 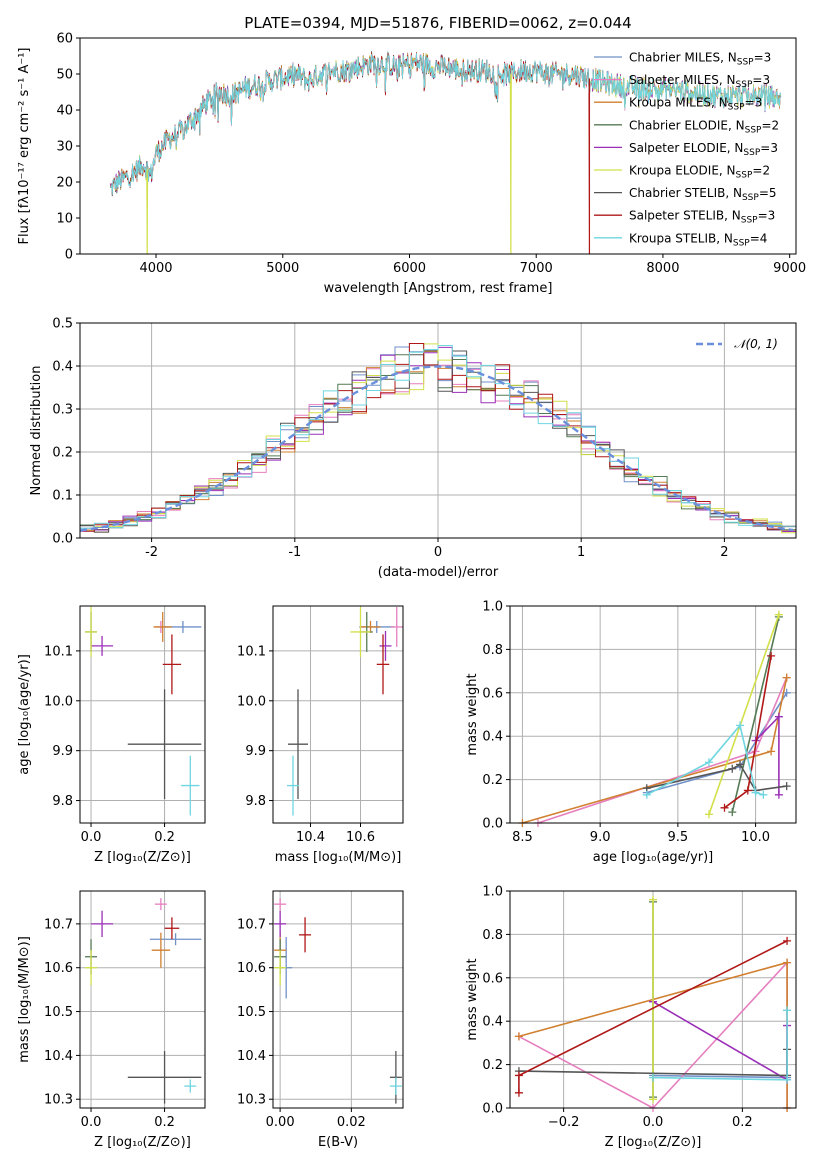 I want to click on legend-label: Kroupa MILES, NSSP=3, so click(x=695, y=104).